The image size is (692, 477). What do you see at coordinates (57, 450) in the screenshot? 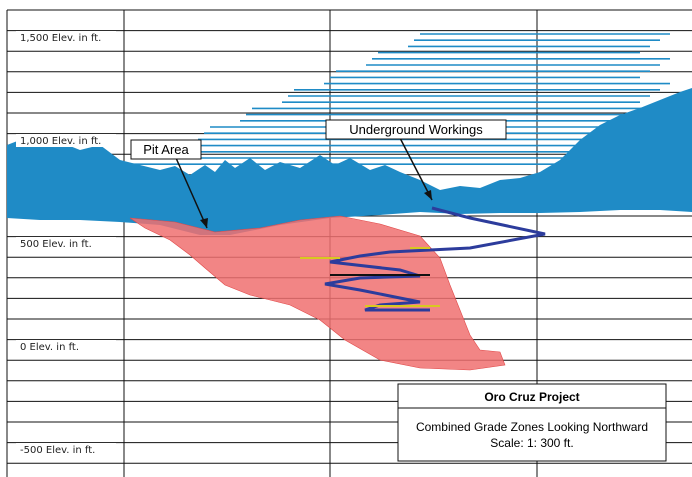
I see `elevation-label: -500 Elev. in ft.` at bounding box center [57, 450].